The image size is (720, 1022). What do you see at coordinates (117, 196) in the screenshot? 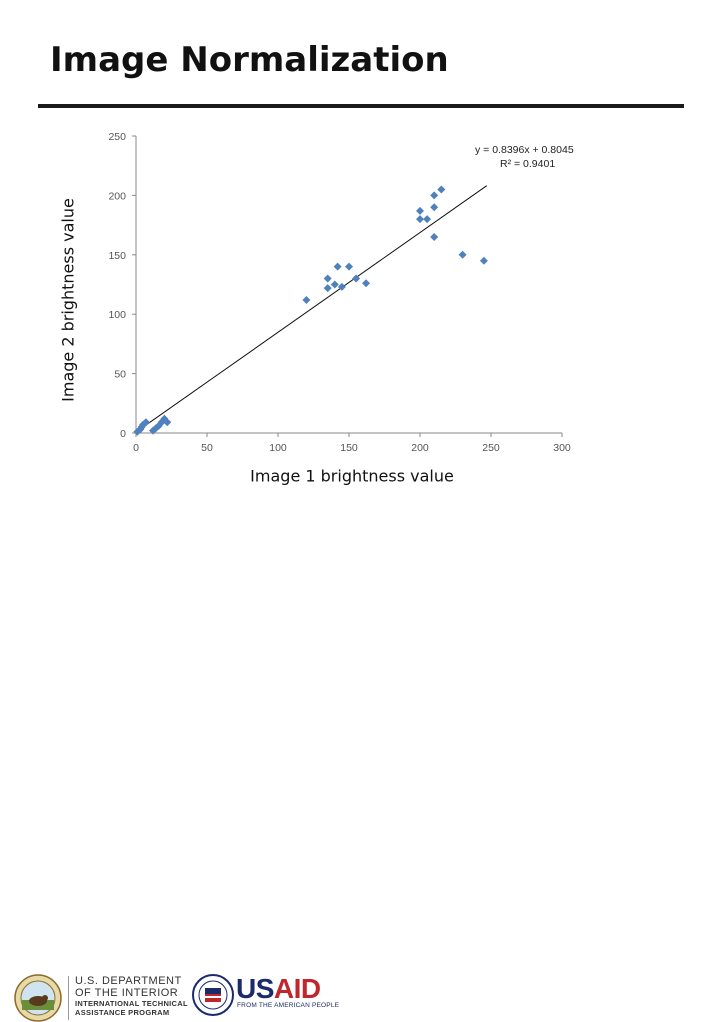
I see `y-tick-label: 200` at bounding box center [117, 196].